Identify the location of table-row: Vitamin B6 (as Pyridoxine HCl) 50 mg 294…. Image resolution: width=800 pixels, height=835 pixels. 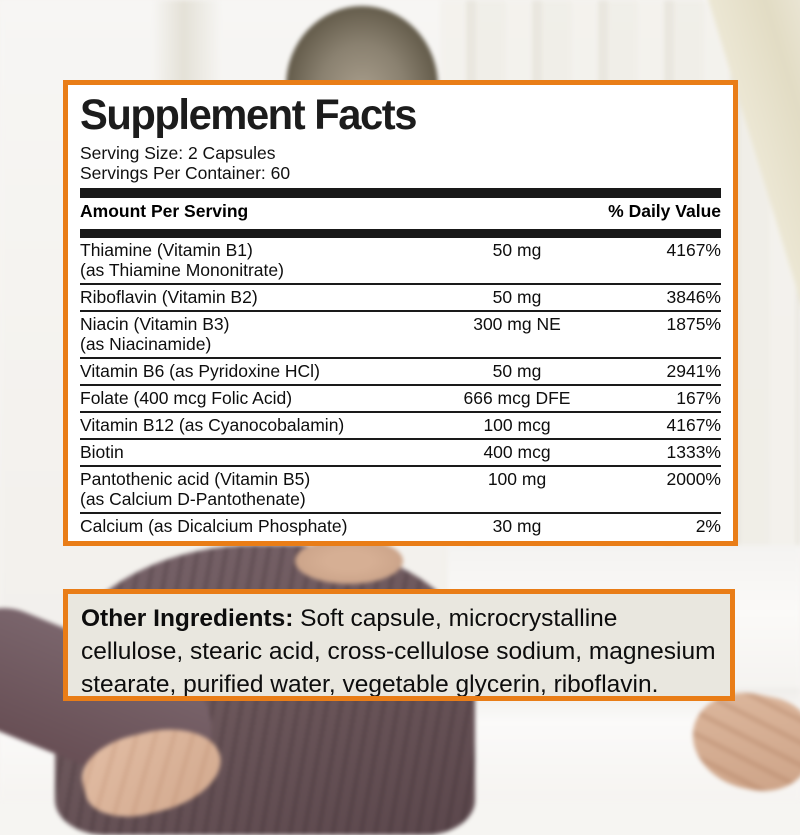
(400, 370).